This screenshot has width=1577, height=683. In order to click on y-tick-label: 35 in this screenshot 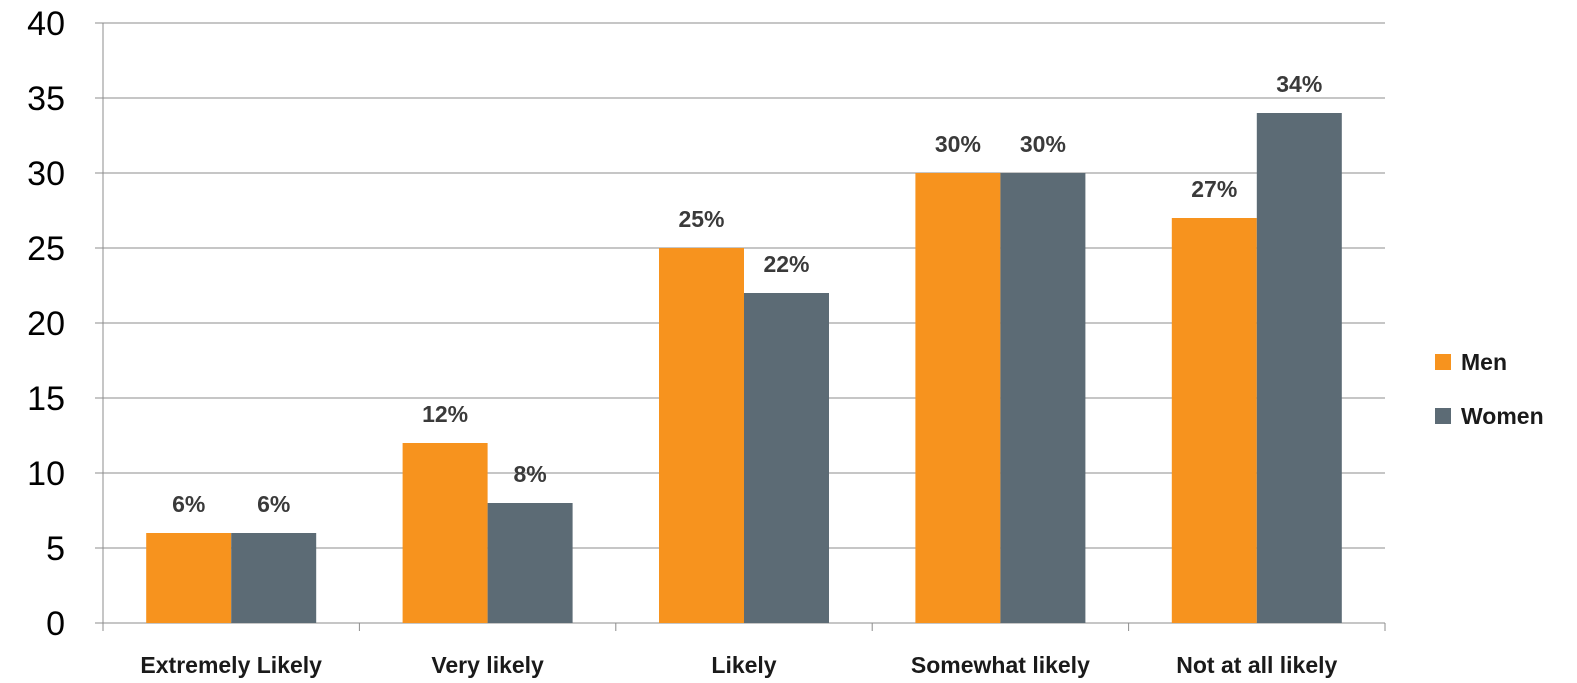, I will do `click(46, 99)`.